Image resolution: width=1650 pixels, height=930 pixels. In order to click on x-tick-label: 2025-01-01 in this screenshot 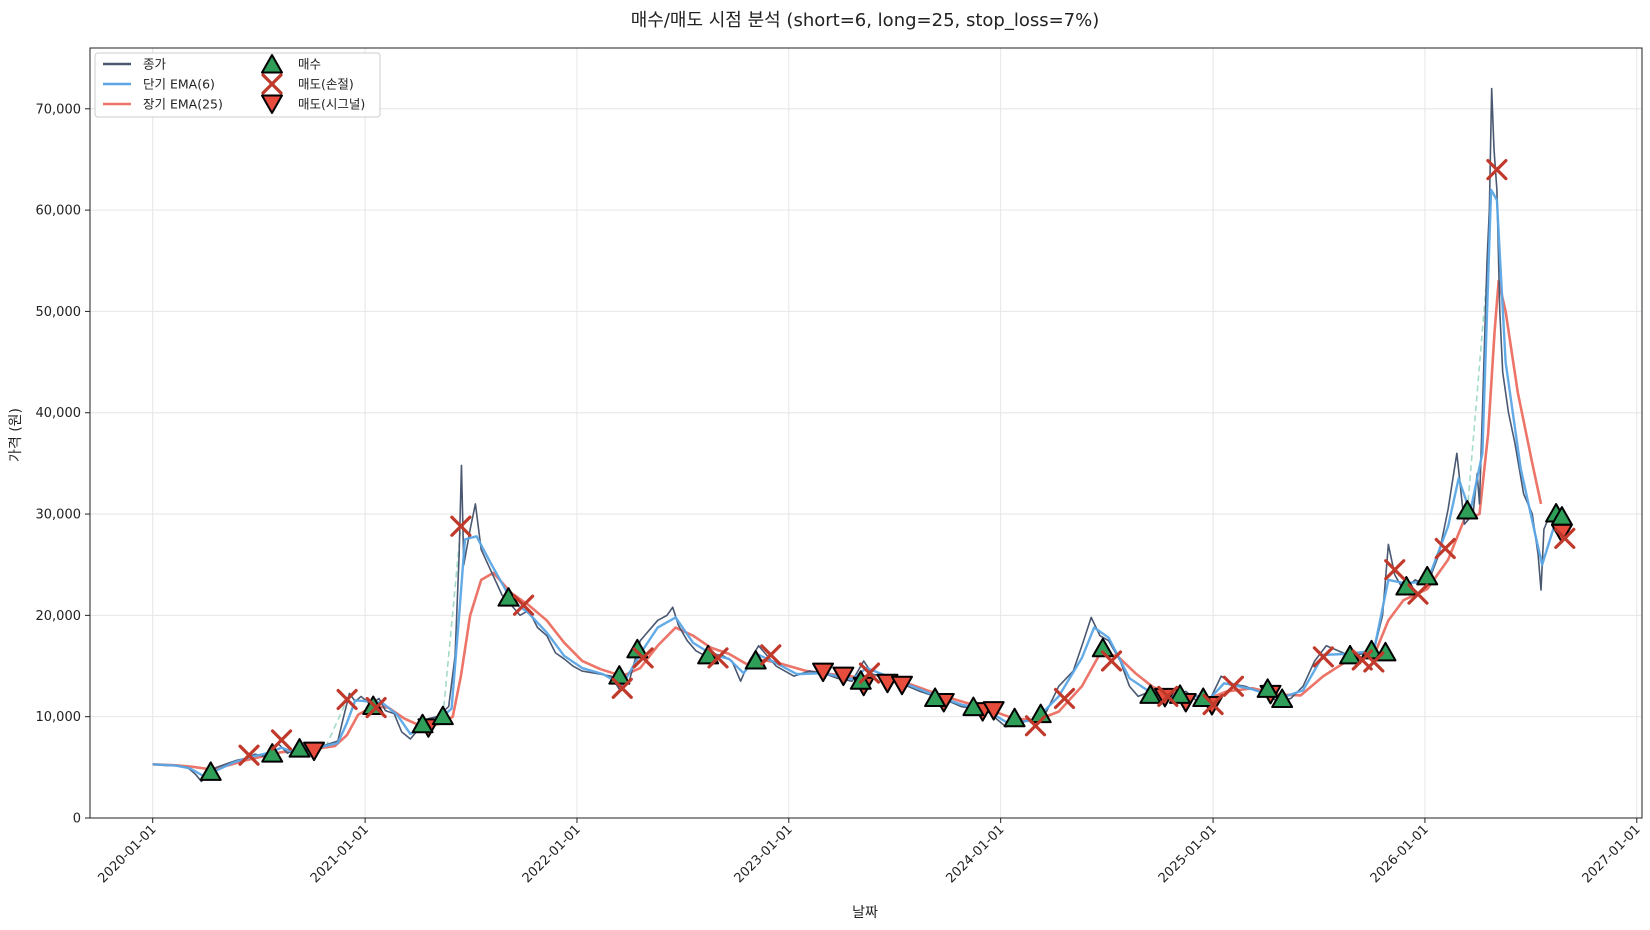, I will do `click(1188, 854)`.